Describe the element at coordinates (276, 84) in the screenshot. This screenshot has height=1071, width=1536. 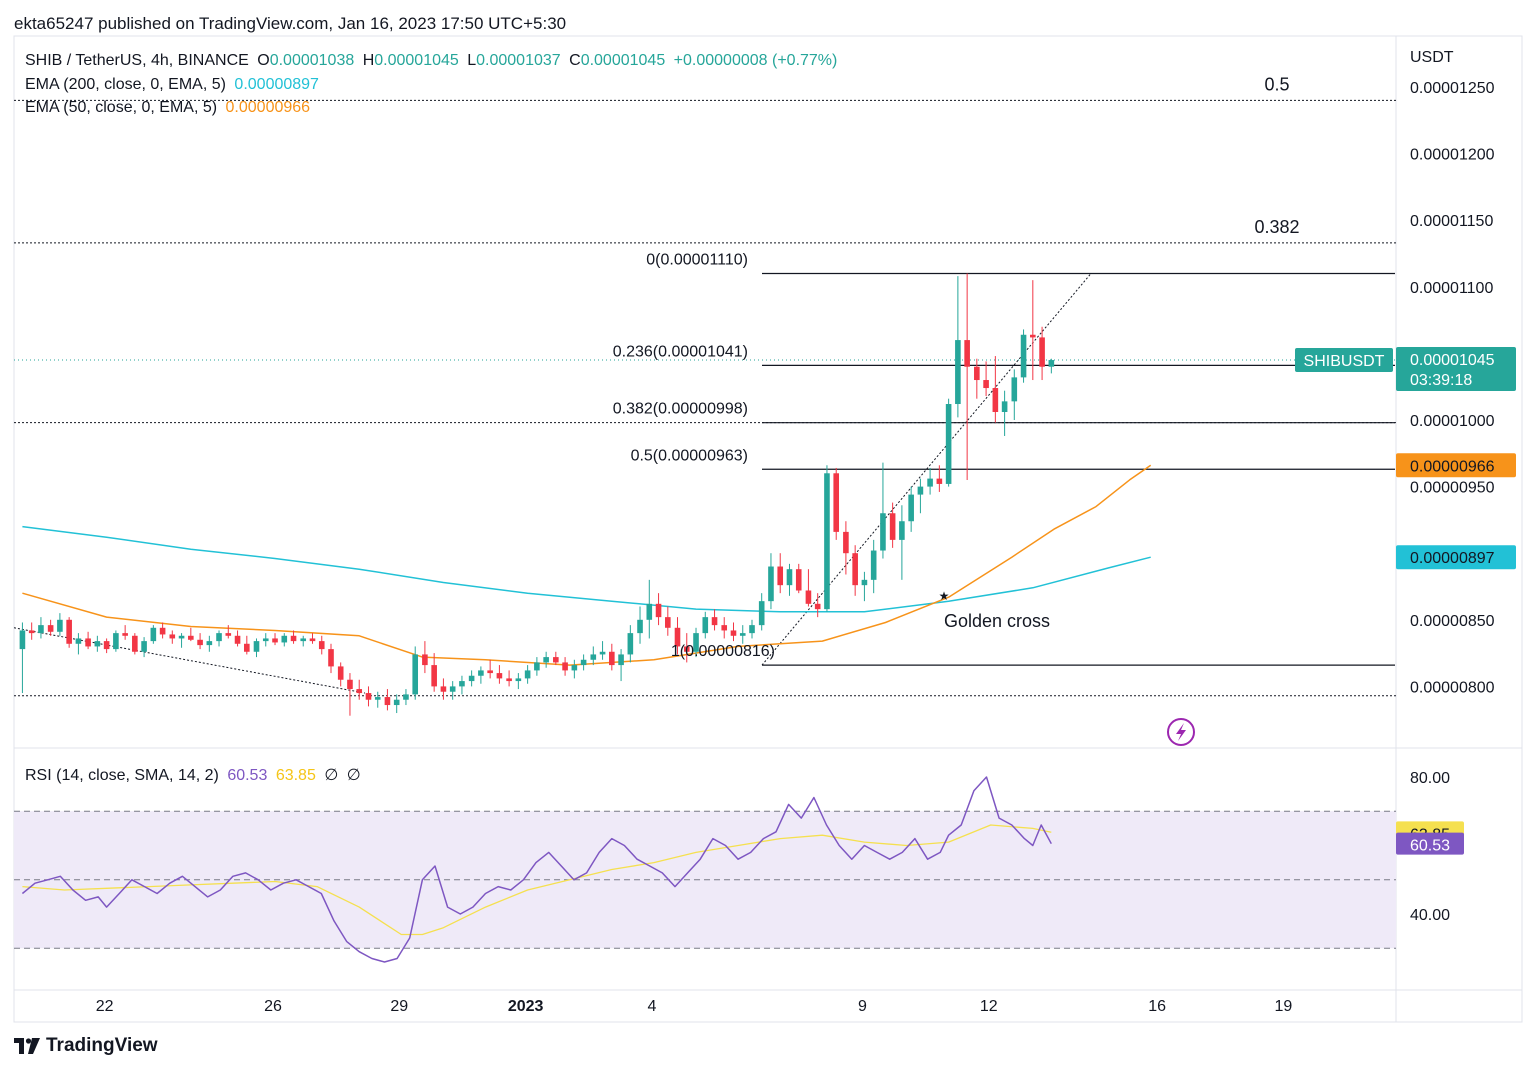
I see `ema200-value: 0.00000897` at that location.